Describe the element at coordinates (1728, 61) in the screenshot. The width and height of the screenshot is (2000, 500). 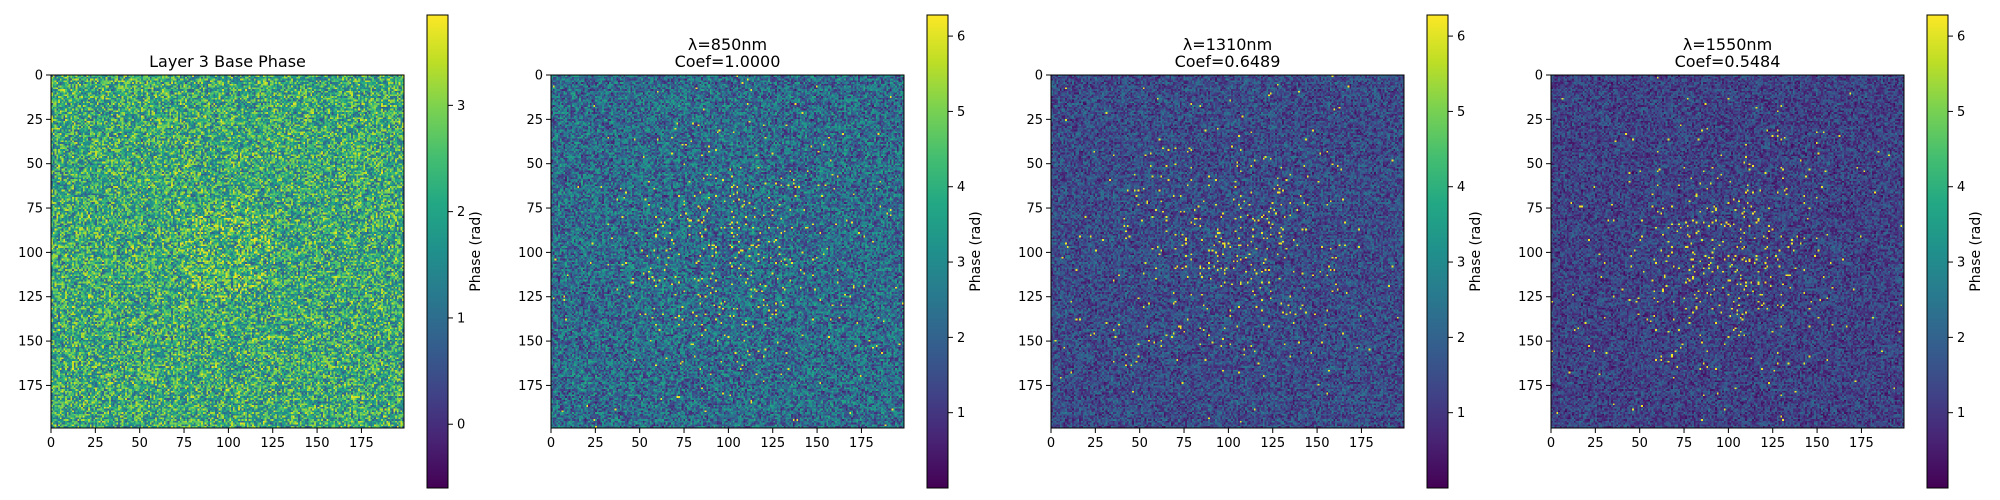
I see `panel-title-line: Coef=0.5484` at that location.